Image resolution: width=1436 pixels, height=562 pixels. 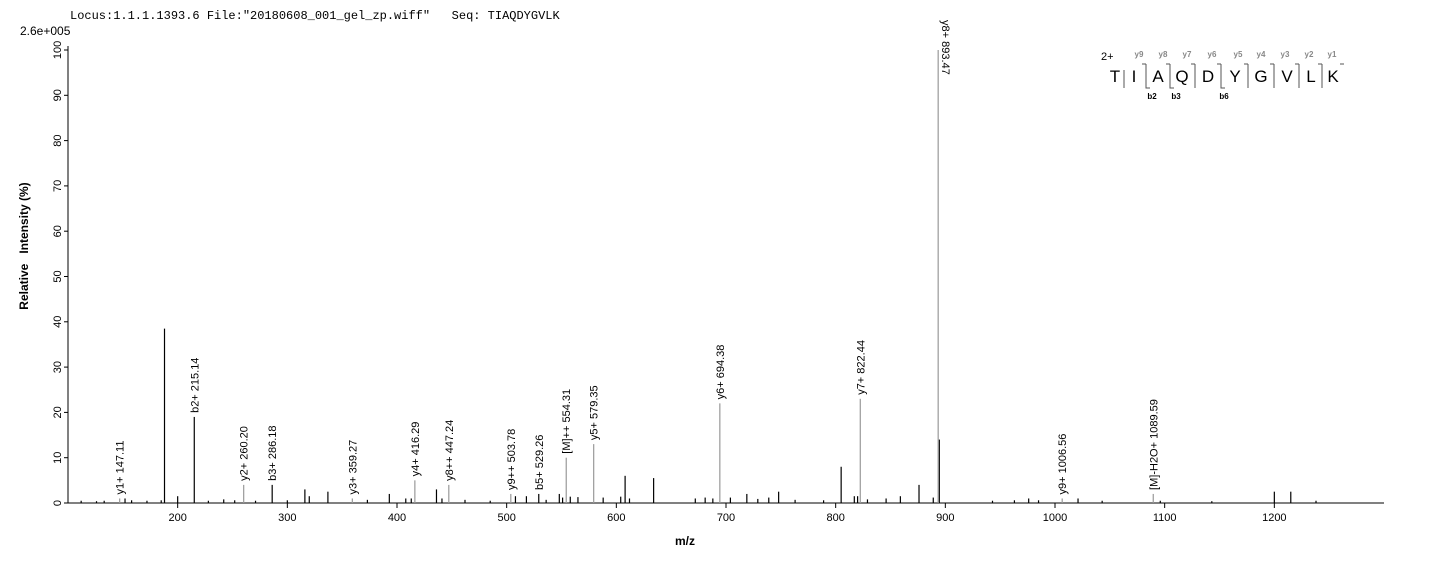 I want to click on y-ion: y5, so click(x=1238, y=54).